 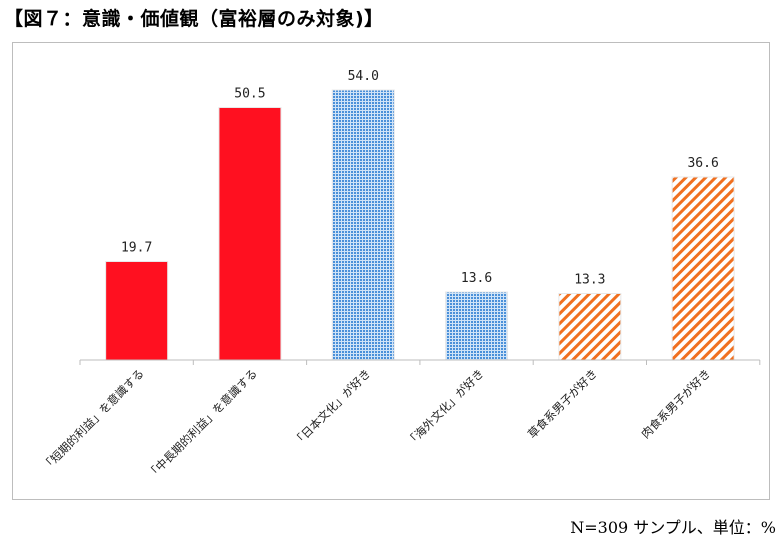 What do you see at coordinates (92, 419) in the screenshot?
I see `category-label: 「短期的利益」を意識する` at bounding box center [92, 419].